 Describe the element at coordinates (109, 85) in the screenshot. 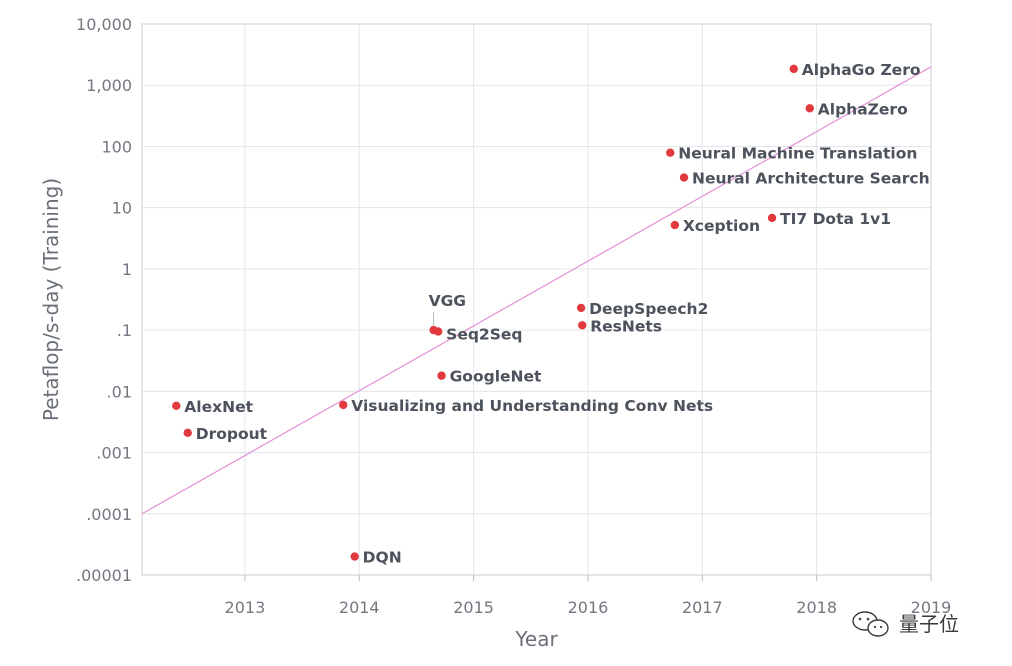

I see `y-tick-label: 1,000` at that location.